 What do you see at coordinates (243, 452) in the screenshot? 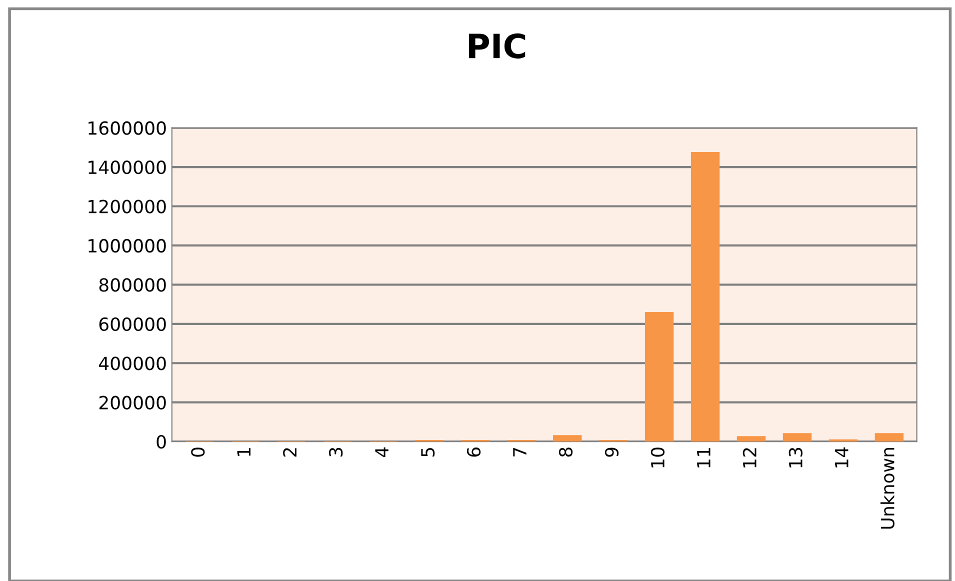
I see `x-tick-label: 1` at bounding box center [243, 452].